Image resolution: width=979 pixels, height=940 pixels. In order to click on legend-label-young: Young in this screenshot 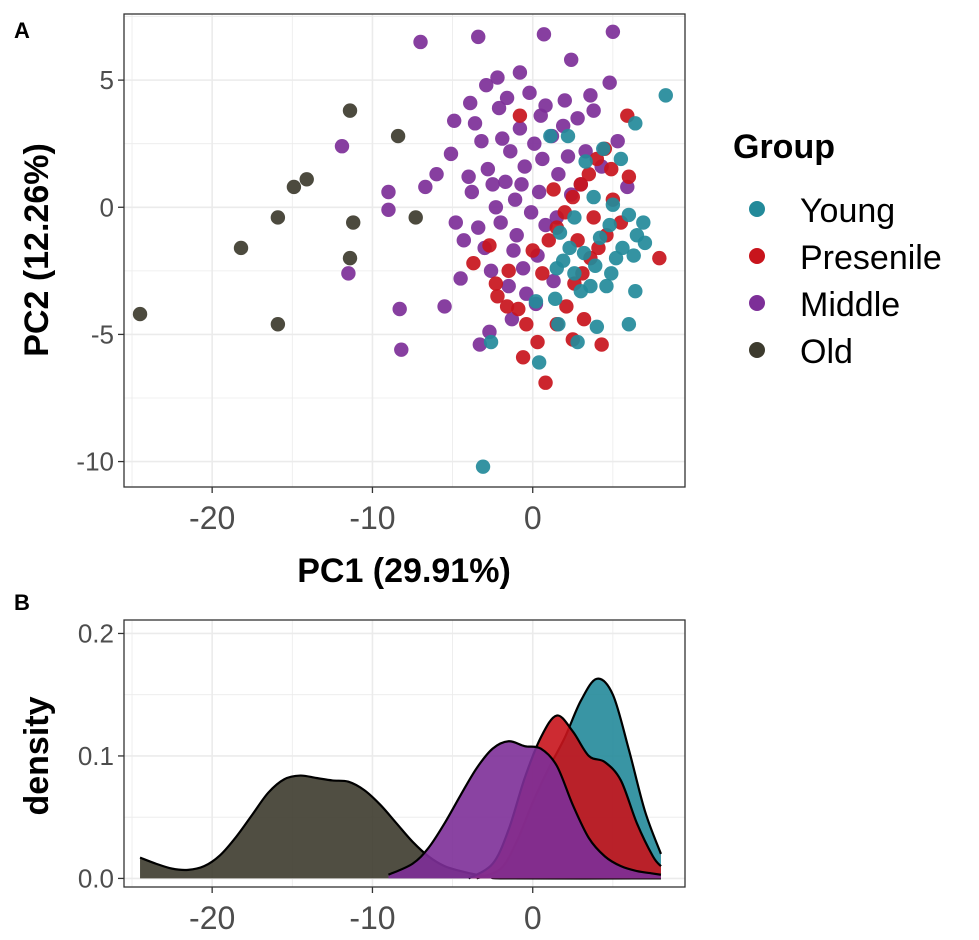, I will do `click(847, 211)`.